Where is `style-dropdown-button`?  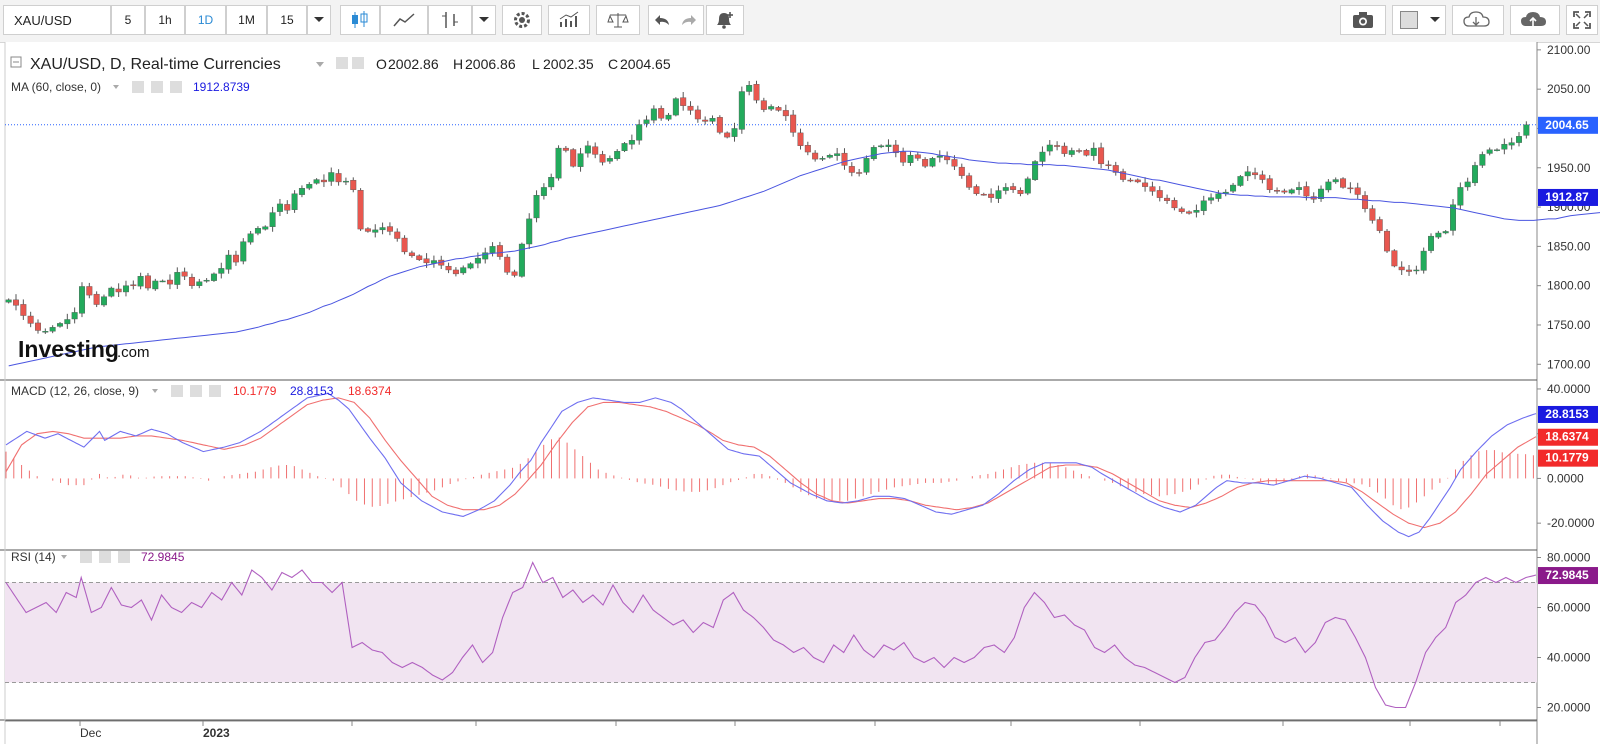
style-dropdown-button is located at coordinates (484, 20).